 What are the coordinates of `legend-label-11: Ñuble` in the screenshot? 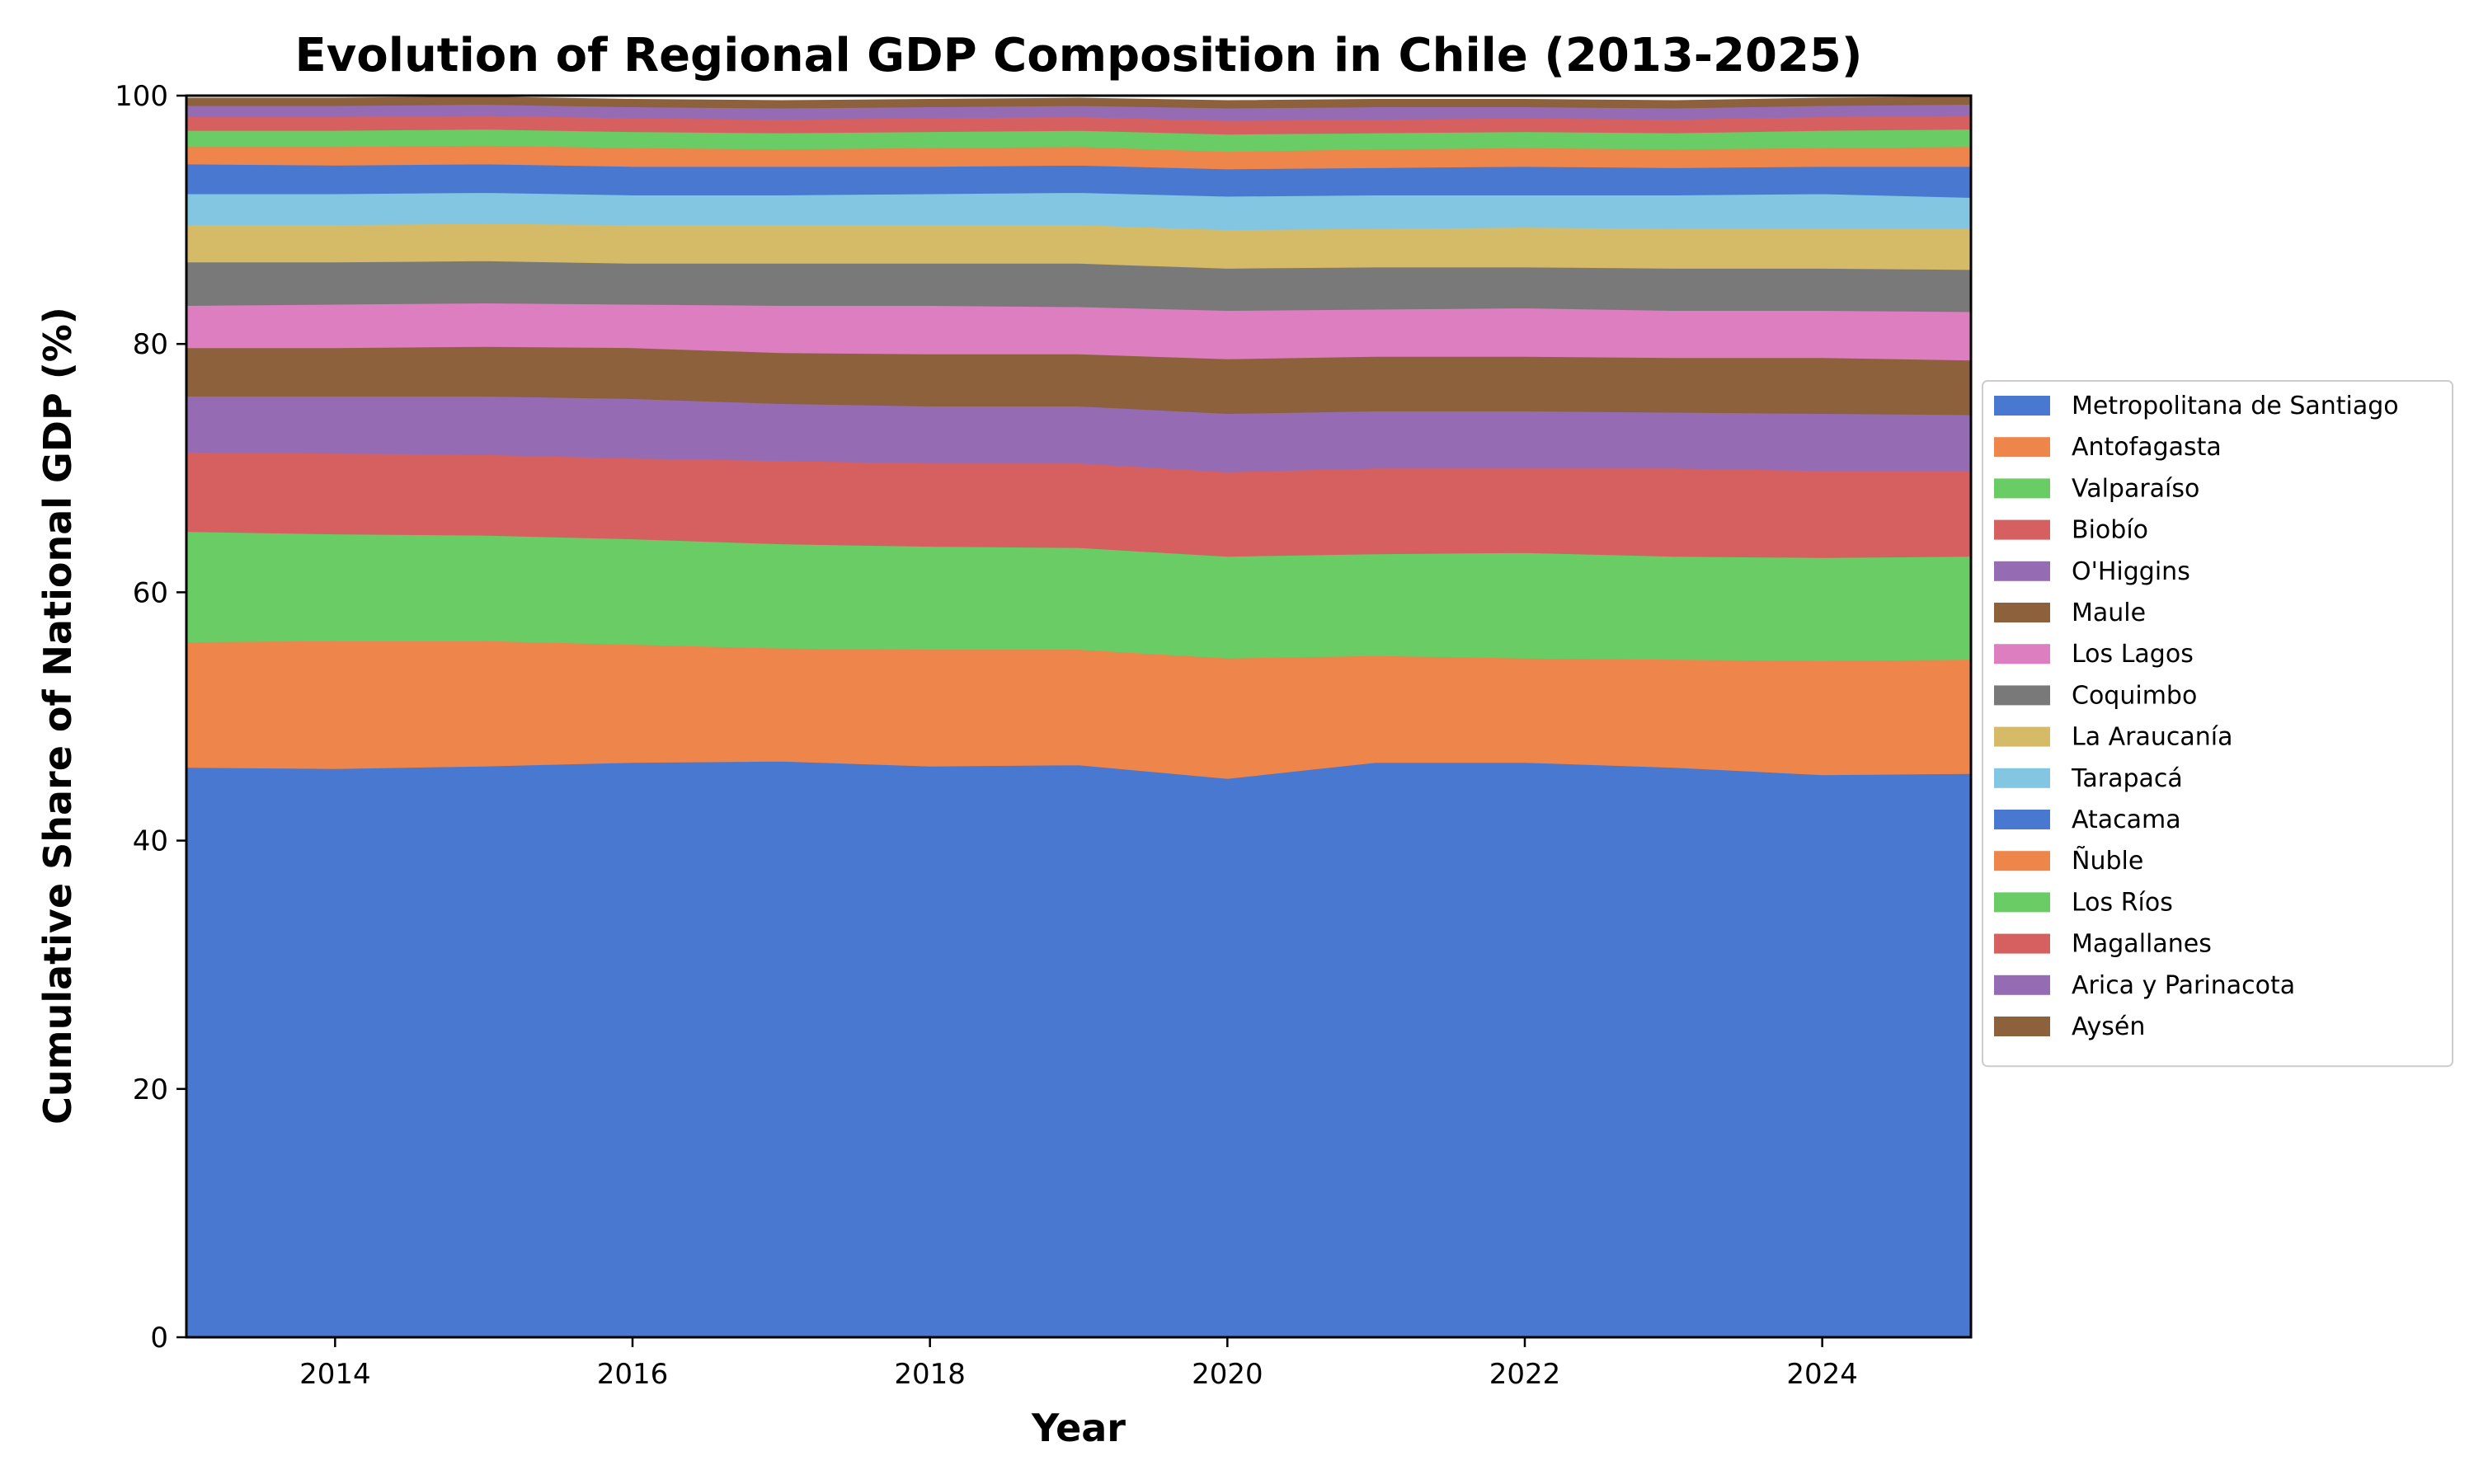 It's located at (2107, 861).